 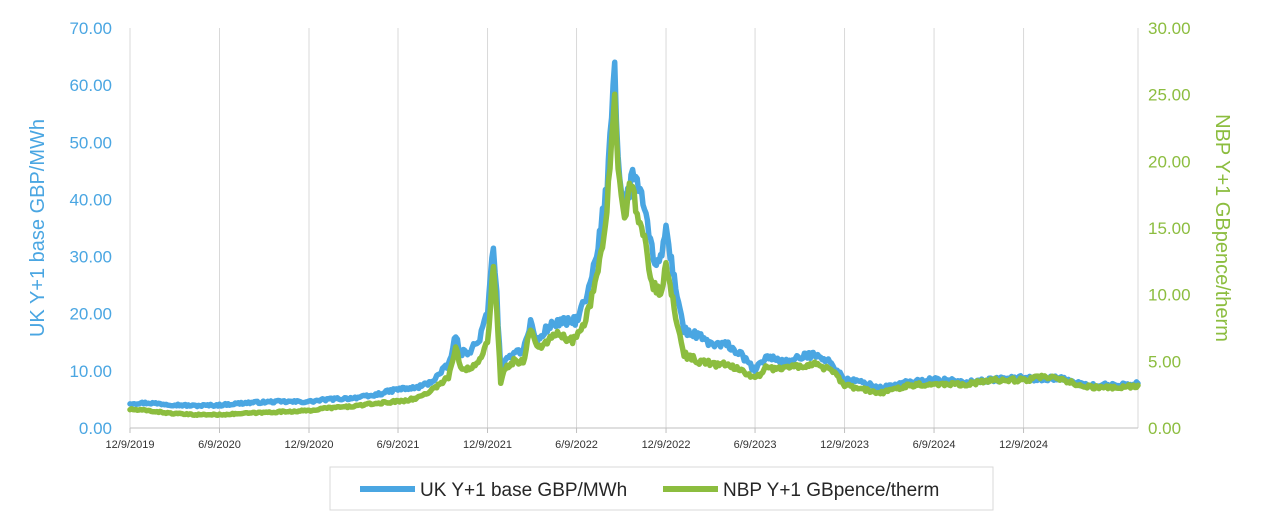 I want to click on right-tick-label: 25.00, so click(x=1169, y=95).